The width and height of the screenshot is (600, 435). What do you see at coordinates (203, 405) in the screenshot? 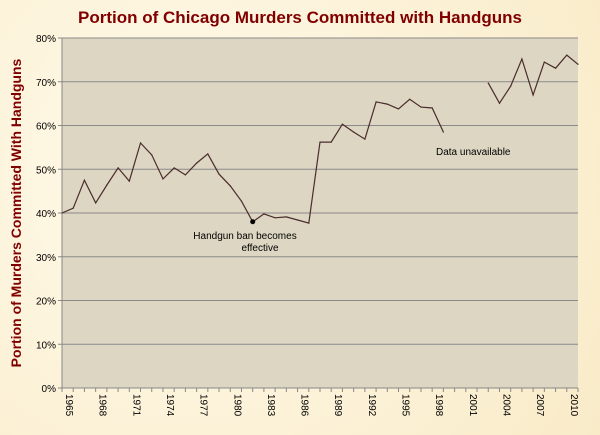
I see `x-tick-label: 1977` at bounding box center [203, 405].